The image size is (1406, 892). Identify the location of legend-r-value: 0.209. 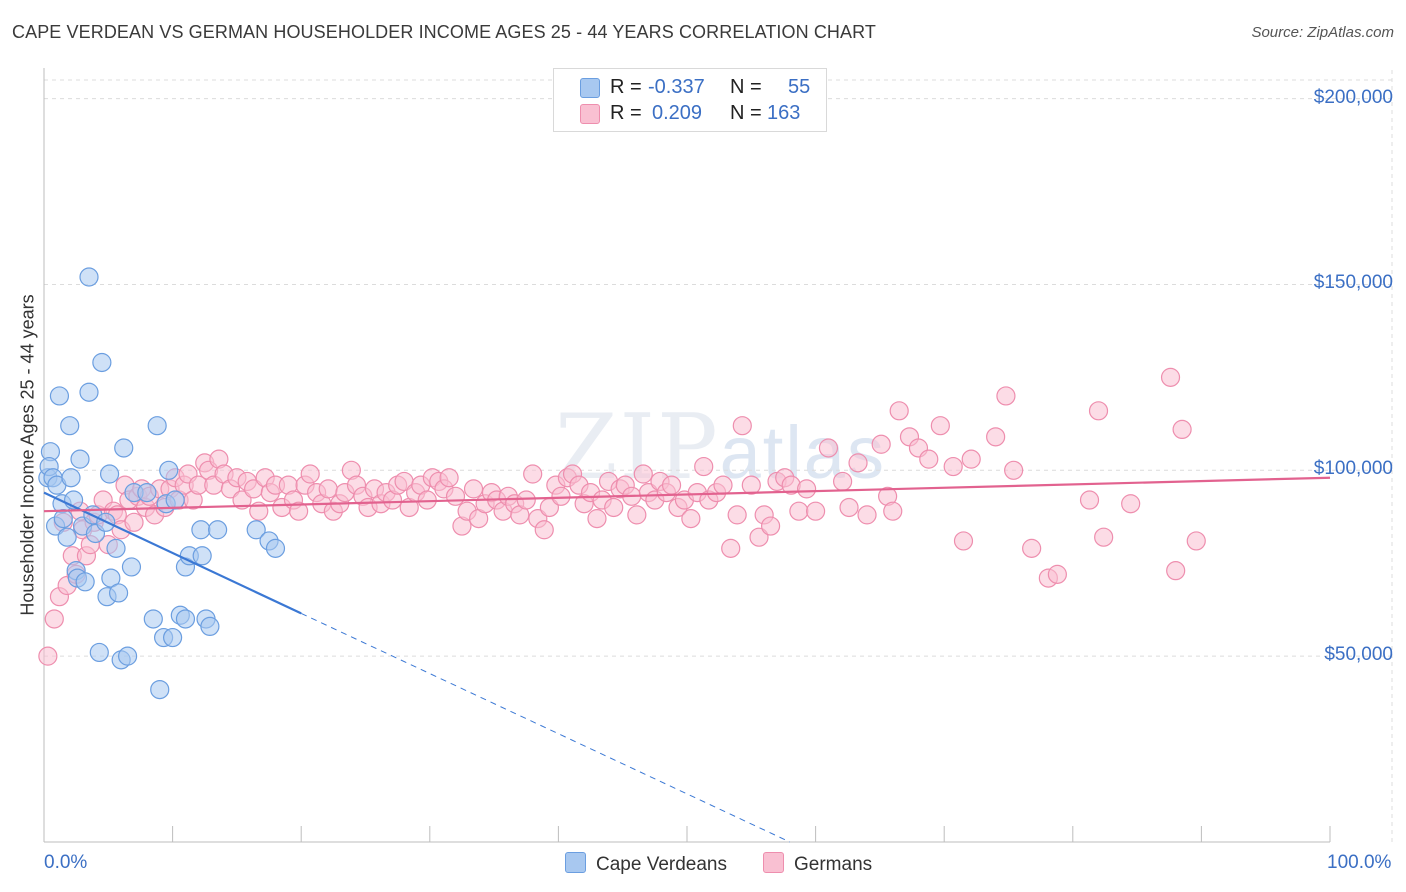
(677, 113).